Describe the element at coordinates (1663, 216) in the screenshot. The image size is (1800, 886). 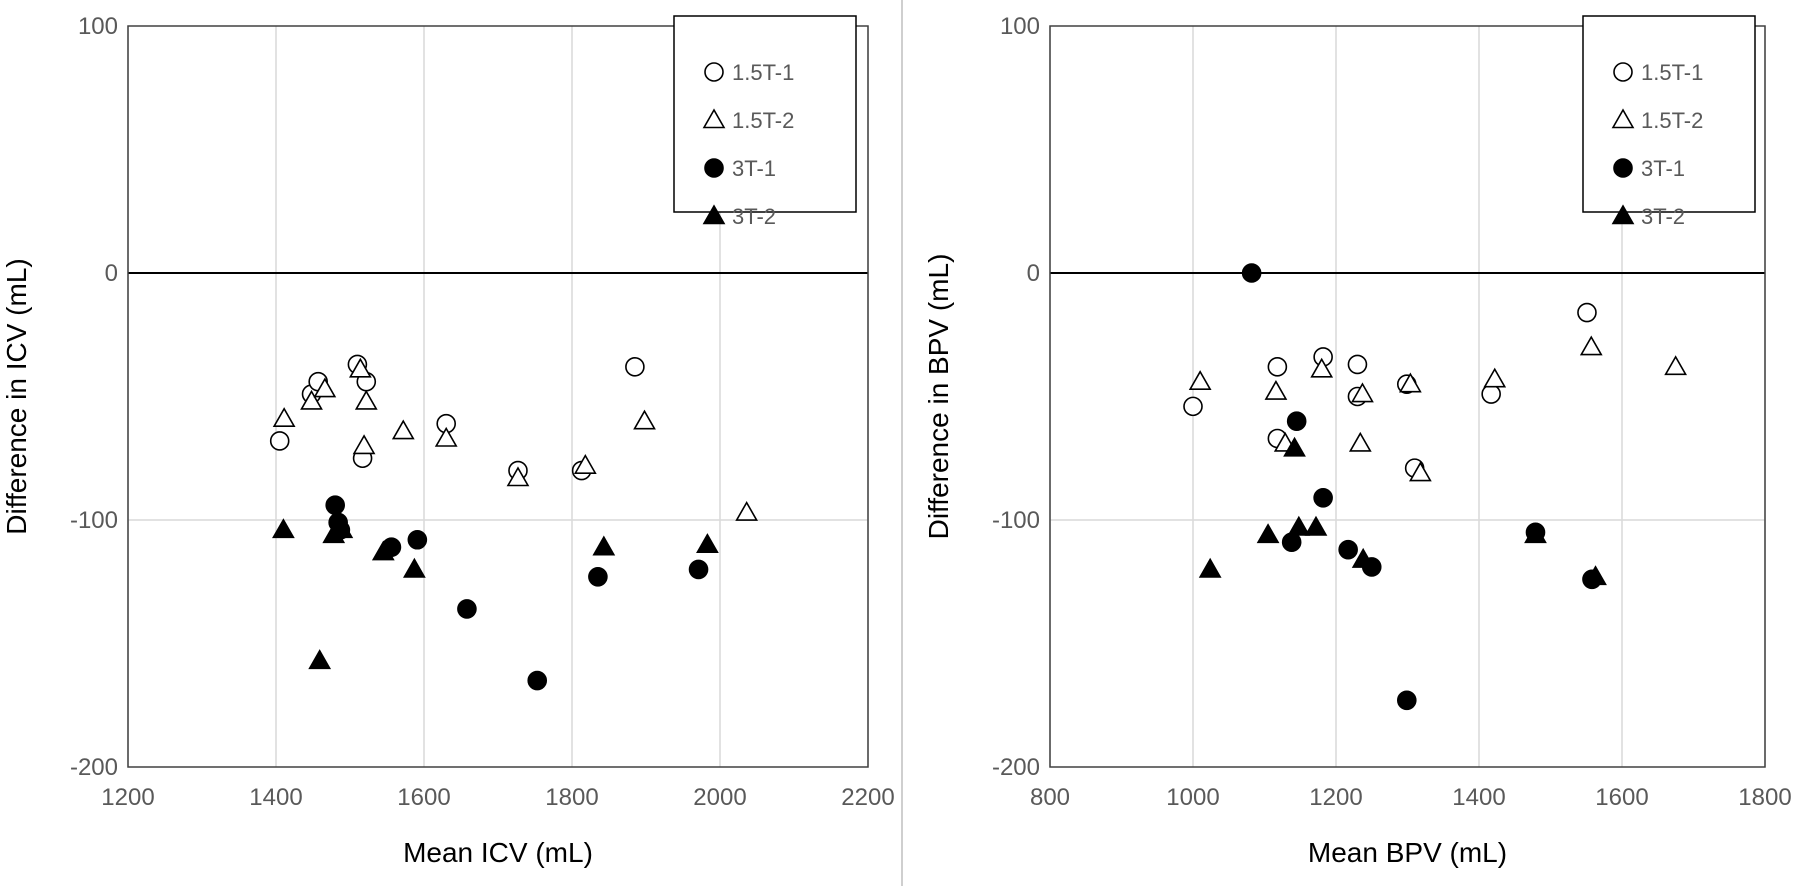
I see `legend-label: 3T-2` at that location.